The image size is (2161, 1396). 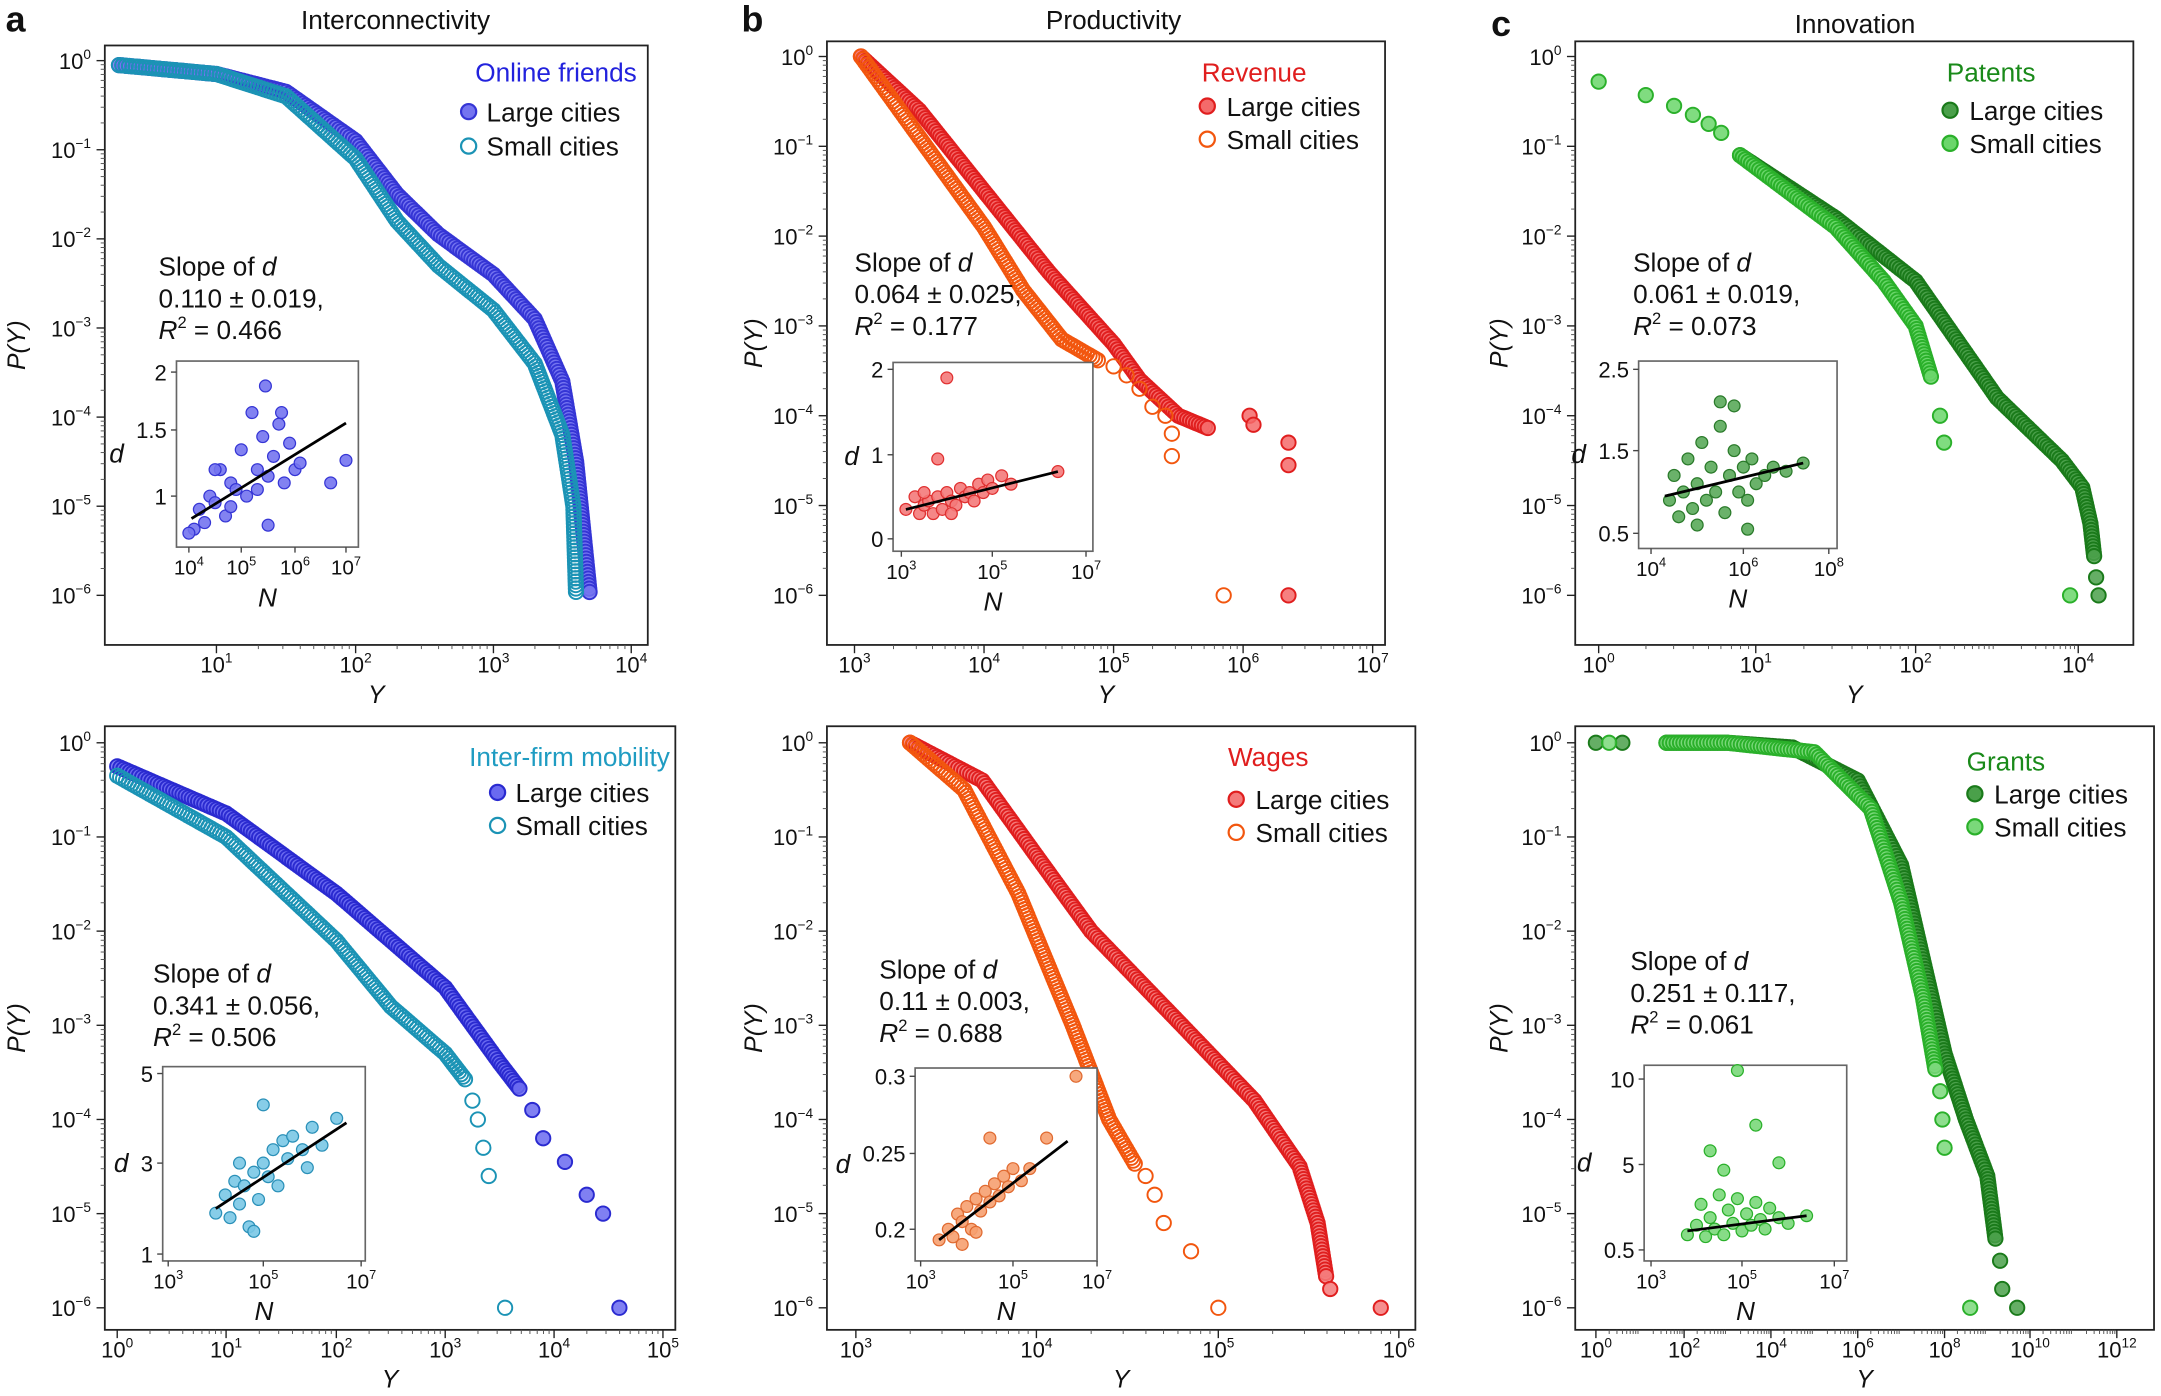 I want to click on x-tick-label: 10⁵, so click(x=663, y=1348).